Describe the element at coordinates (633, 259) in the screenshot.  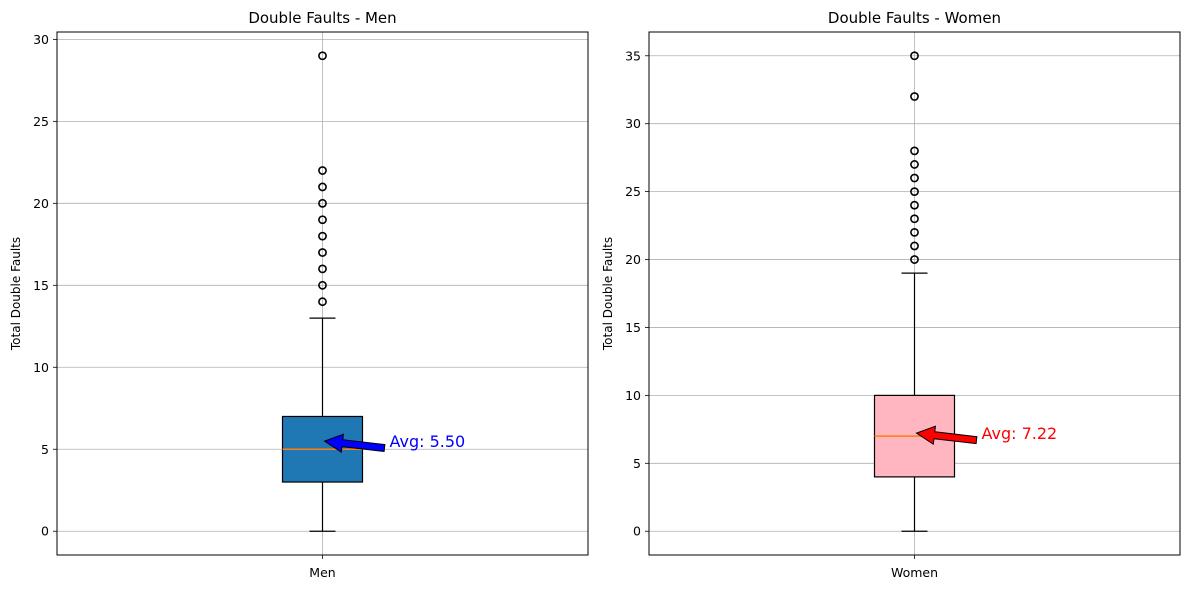
I see `women-y-tick-label: 20` at that location.